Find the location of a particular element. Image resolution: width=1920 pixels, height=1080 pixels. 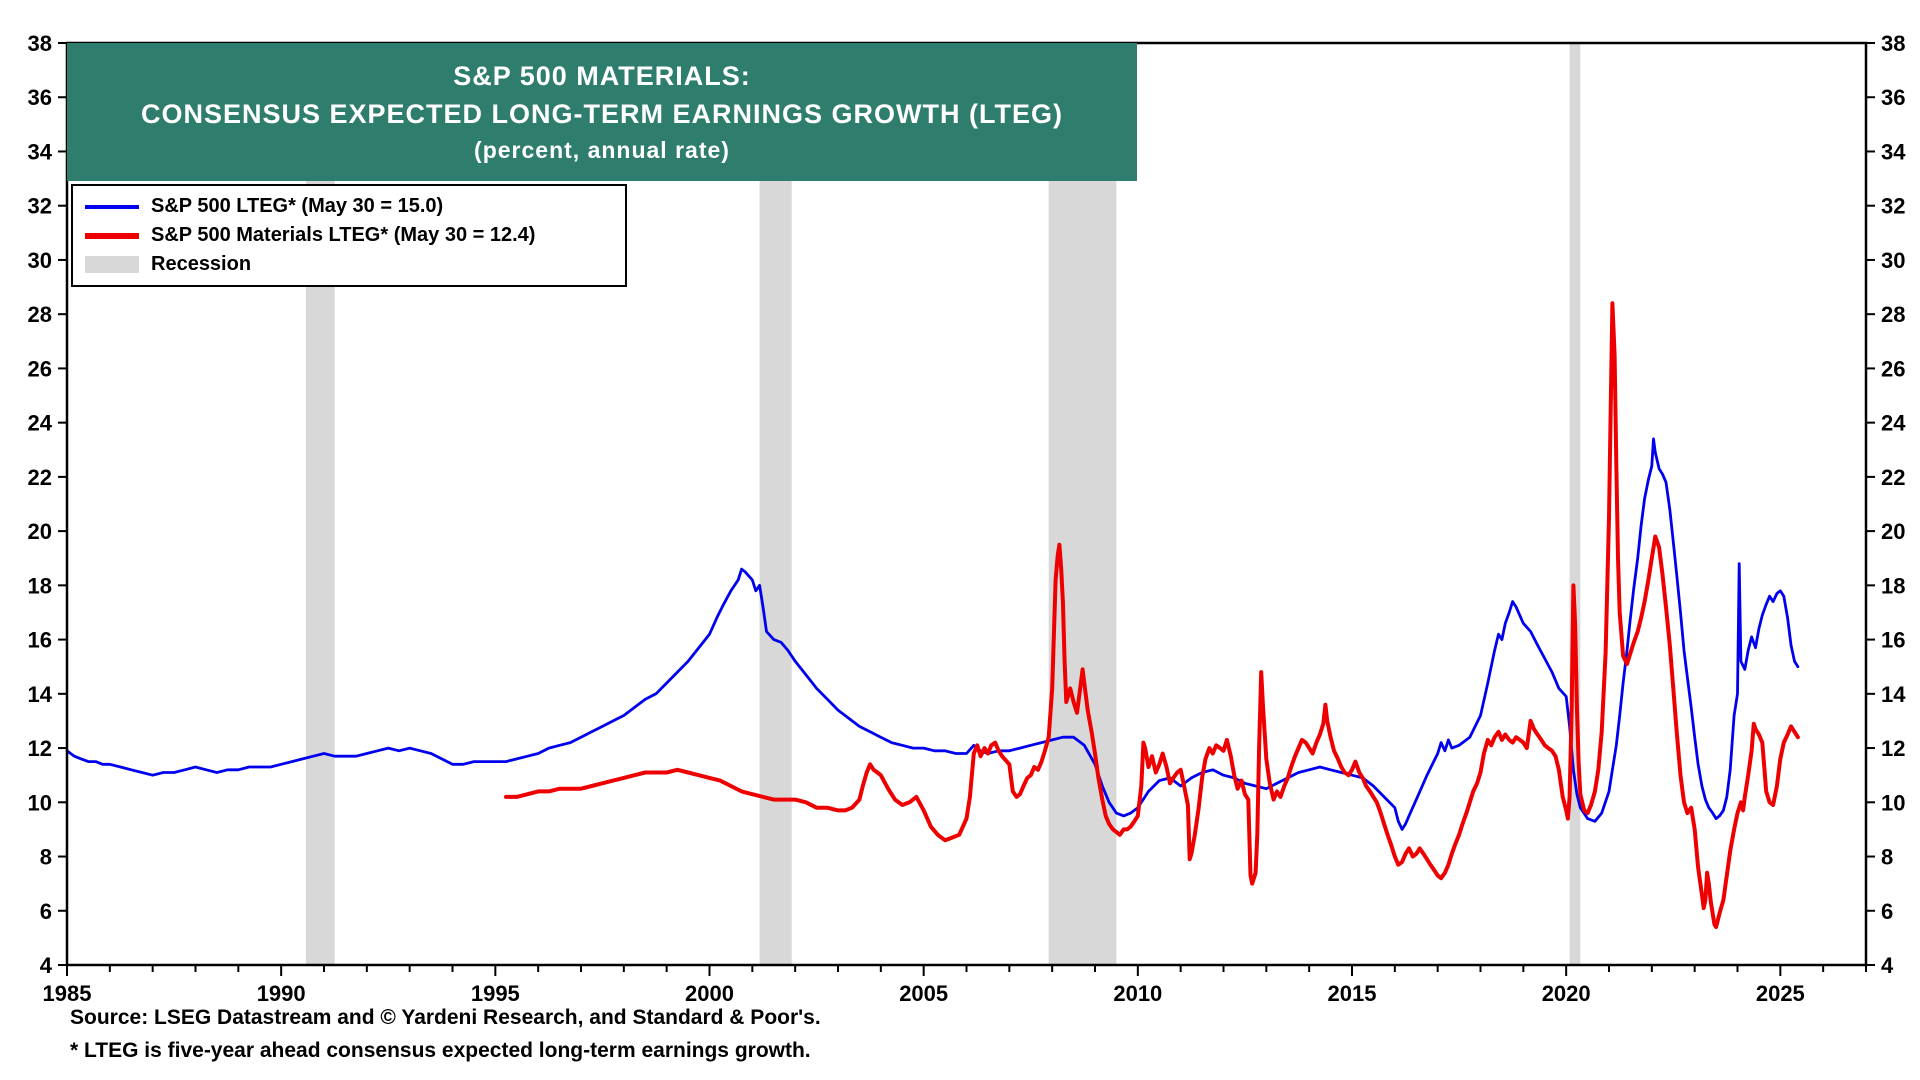

y-axis-label-right: 20 is located at coordinates (1893, 531).